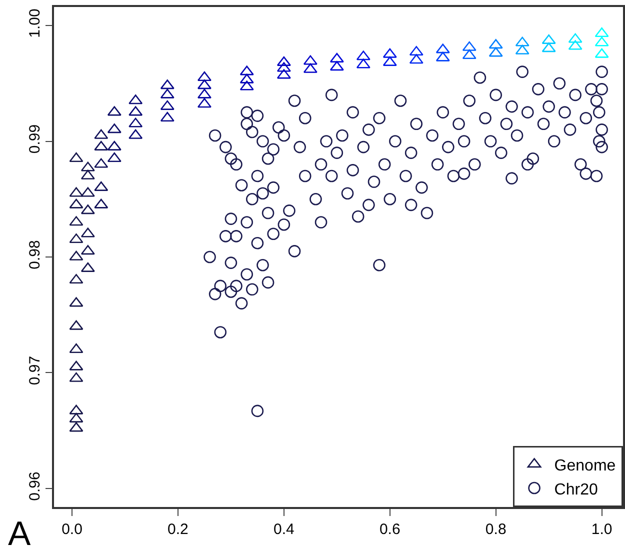  I want to click on x-tick-label: 1.0, so click(601, 529).